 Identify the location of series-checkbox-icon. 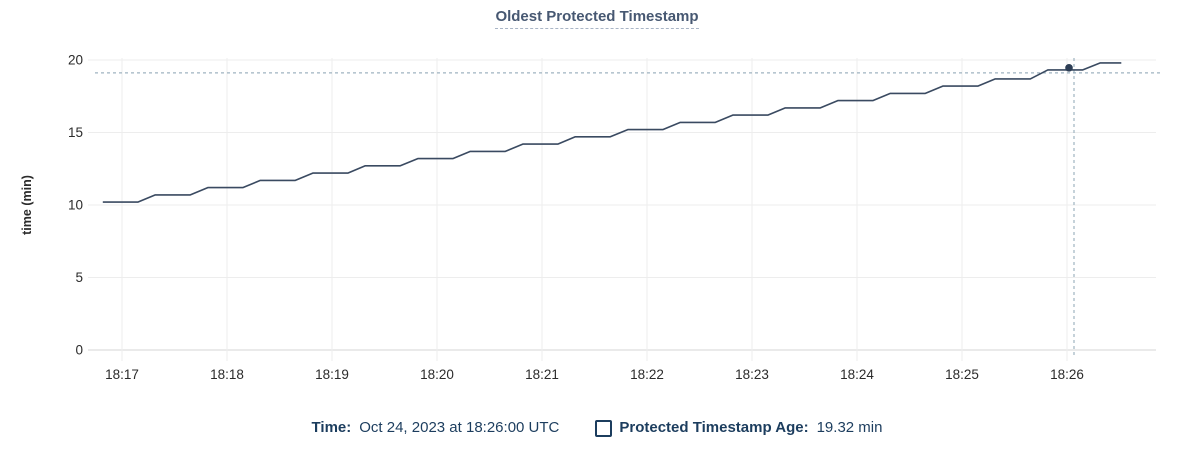
(604, 428).